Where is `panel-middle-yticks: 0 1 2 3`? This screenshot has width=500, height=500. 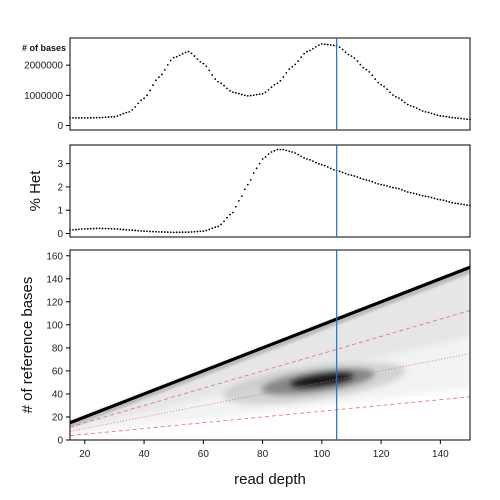 panel-middle-yticks: 0 1 2 3 is located at coordinates (63, 199).